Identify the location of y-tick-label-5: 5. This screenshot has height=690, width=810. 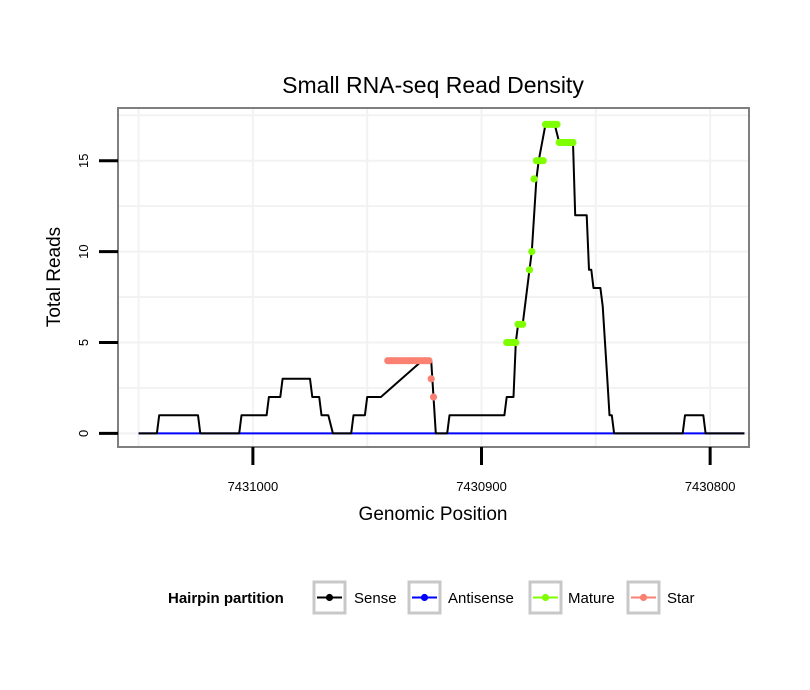
(83, 342).